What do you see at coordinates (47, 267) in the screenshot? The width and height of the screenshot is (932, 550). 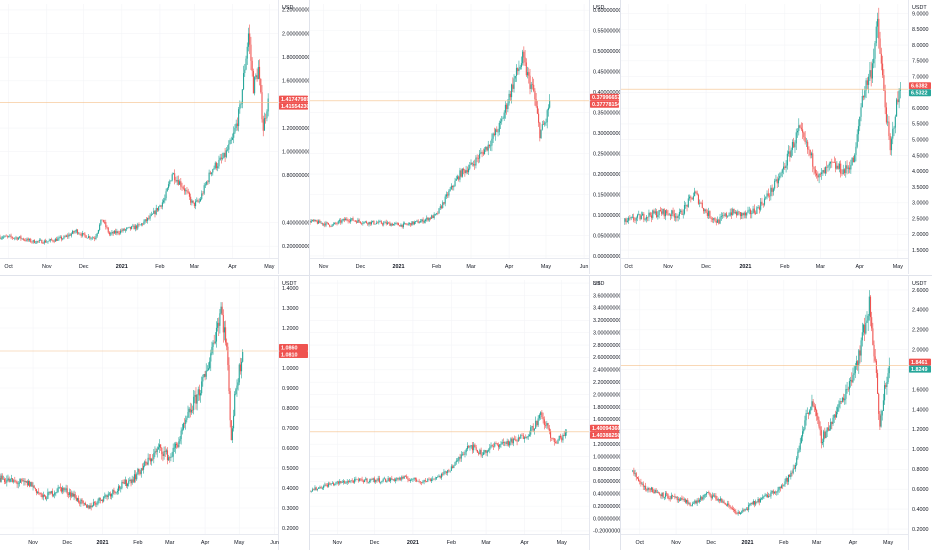 I see `time-tick-label: Nov` at bounding box center [47, 267].